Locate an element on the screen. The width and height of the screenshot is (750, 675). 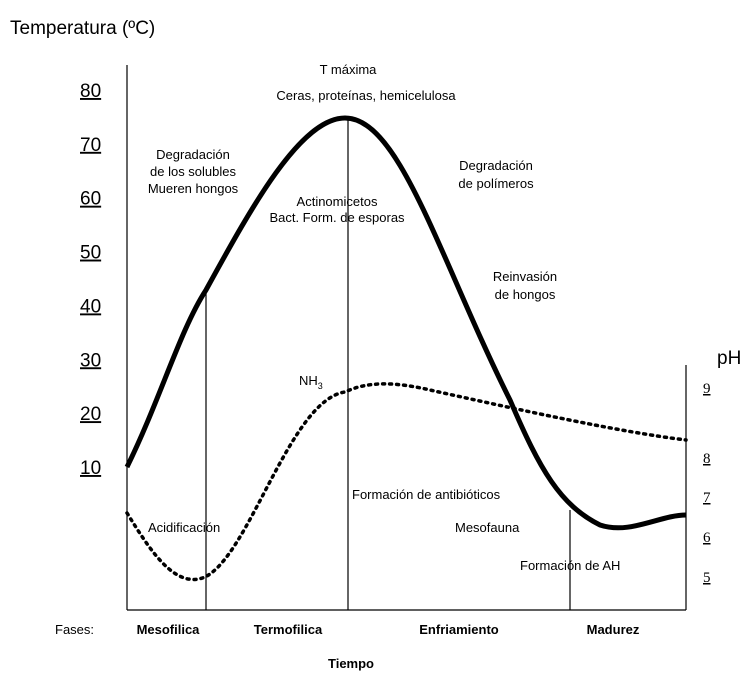
annotation: Mesofauna is located at coordinates (487, 527).